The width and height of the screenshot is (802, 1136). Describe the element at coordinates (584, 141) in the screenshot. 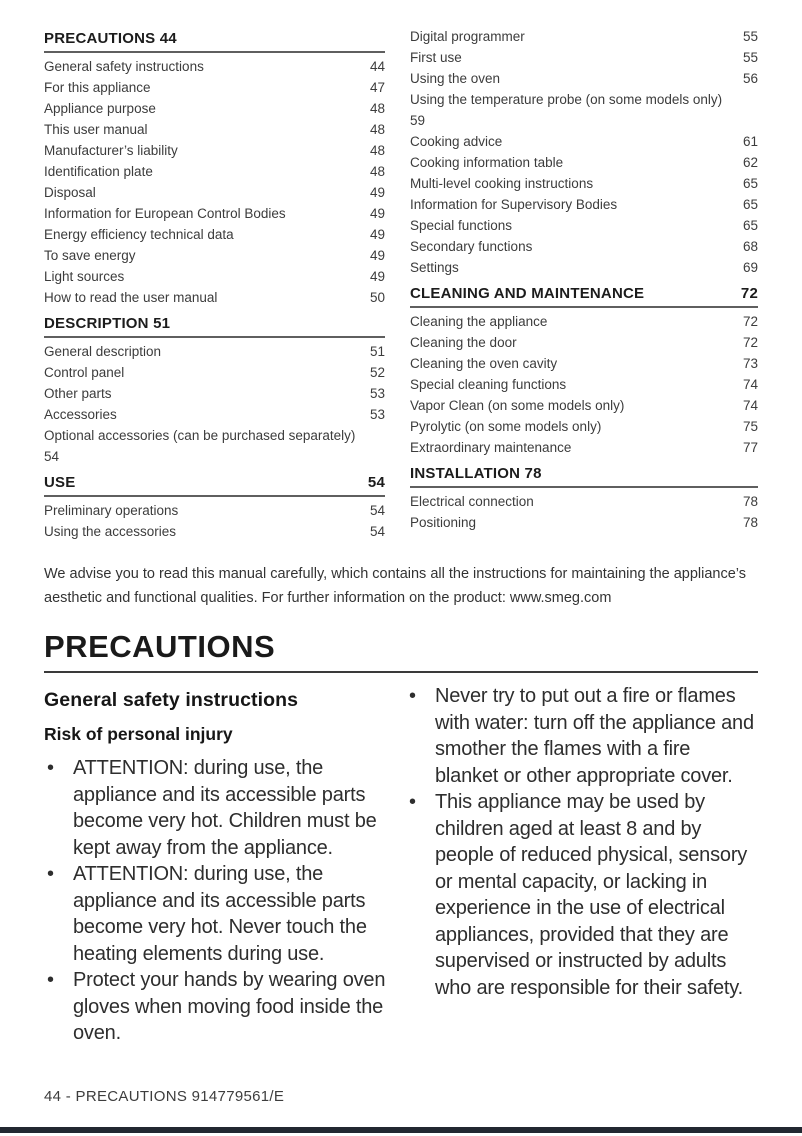

I see `toc-entry: Cooking advice 61` at that location.